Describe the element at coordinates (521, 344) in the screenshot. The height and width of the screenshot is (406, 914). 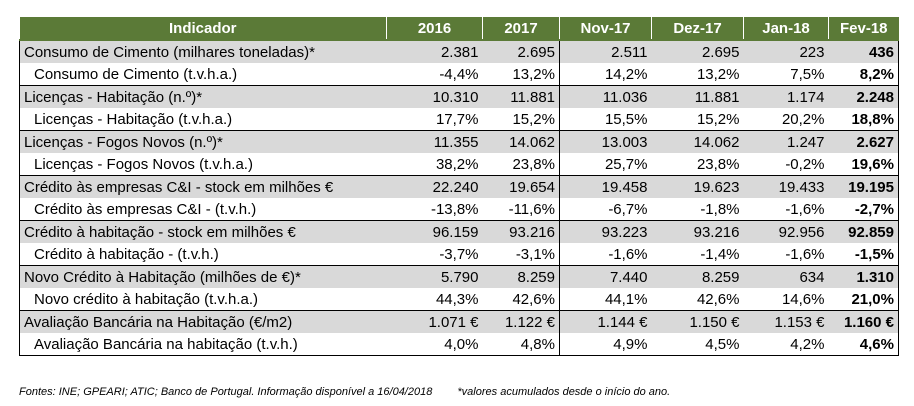
I see `cell-value: 4,8%` at that location.